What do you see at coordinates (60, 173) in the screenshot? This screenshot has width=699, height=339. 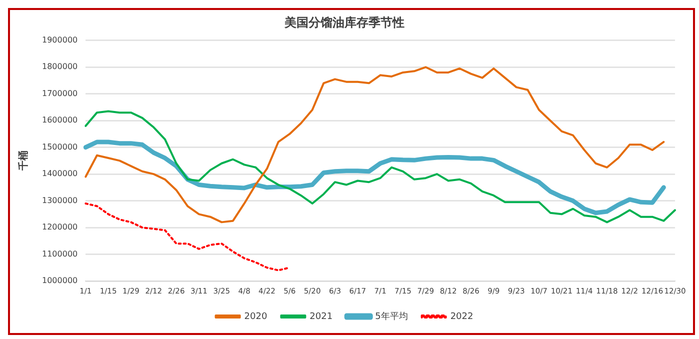 I see `y-tick-label: 1400000` at bounding box center [60, 173].